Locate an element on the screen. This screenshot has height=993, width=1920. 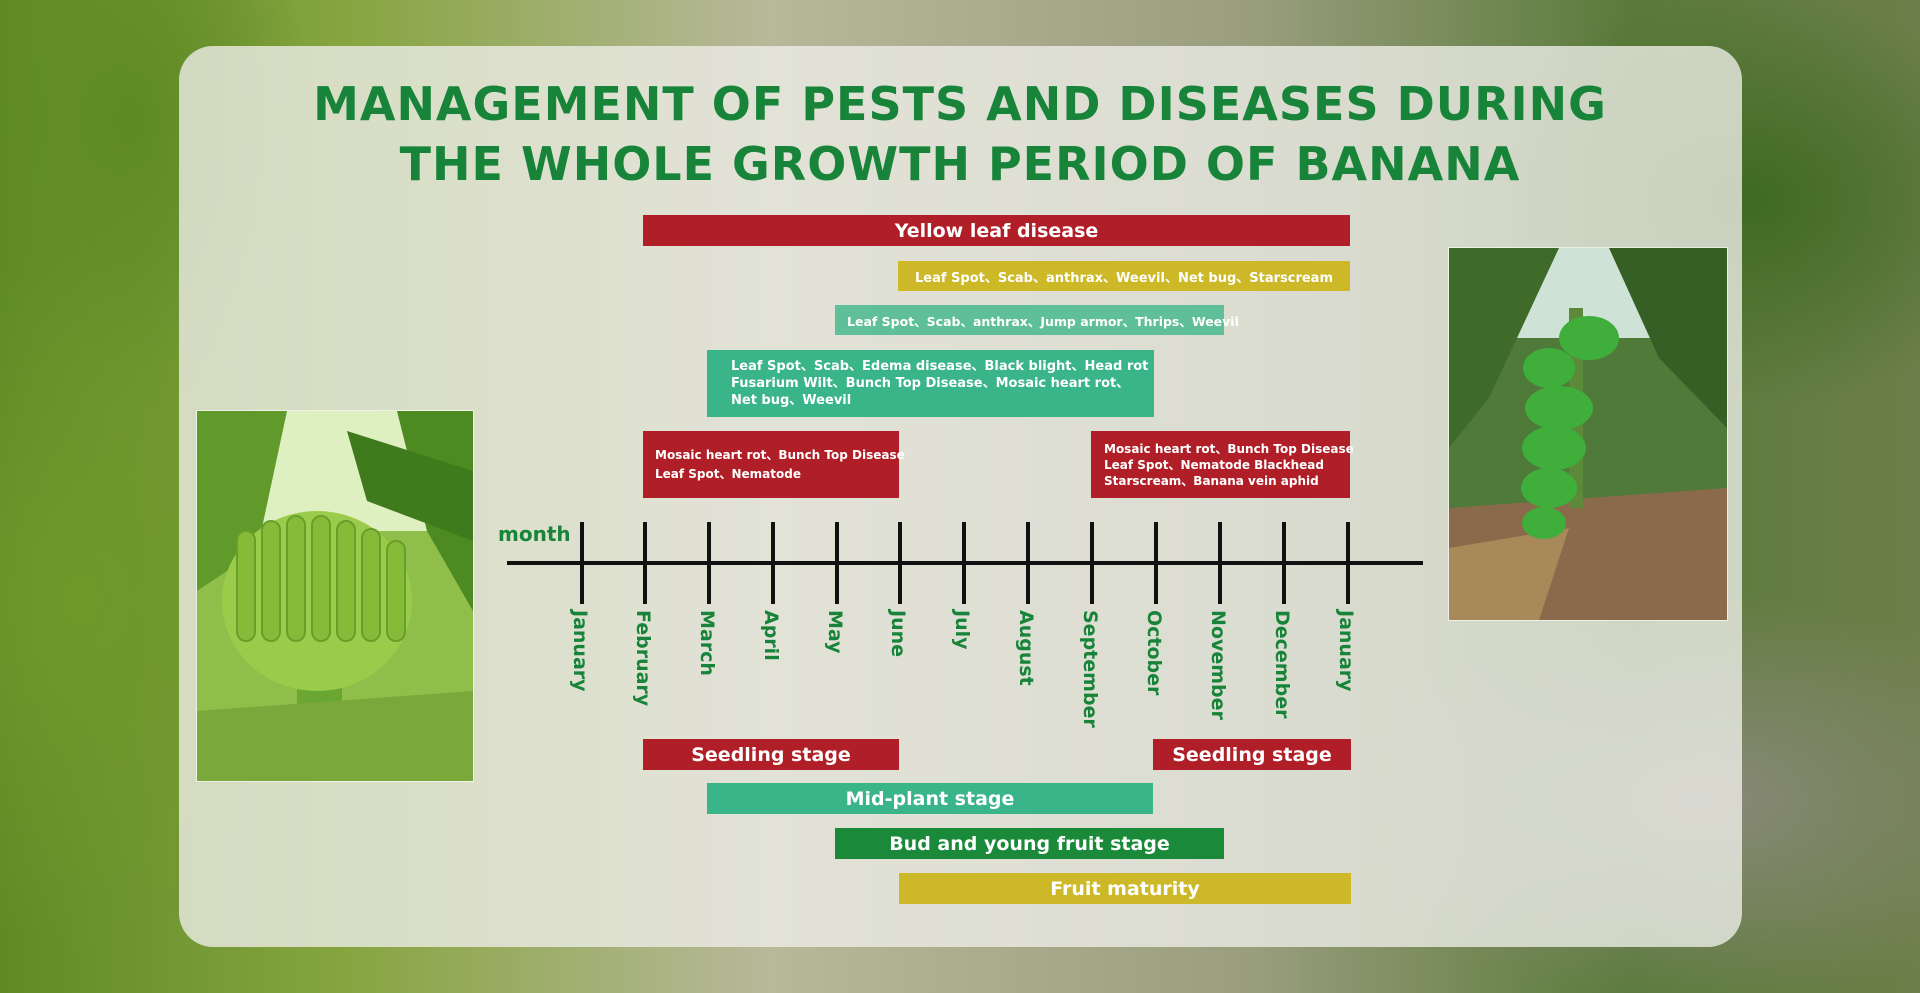
month-label: June is located at coordinates (898, 634).